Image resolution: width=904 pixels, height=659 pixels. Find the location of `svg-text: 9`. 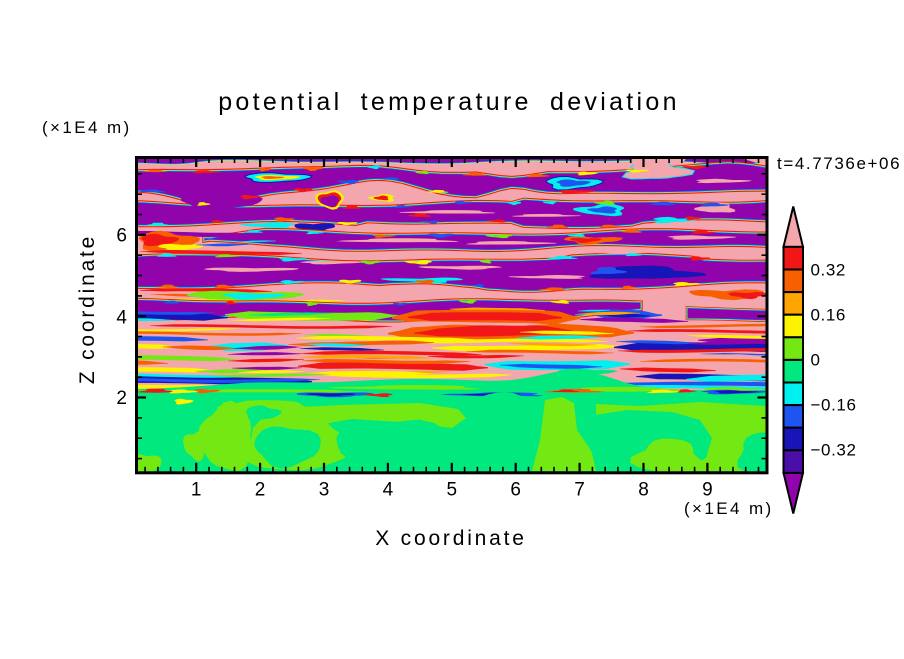

svg-text: 9 is located at coordinates (707, 490).